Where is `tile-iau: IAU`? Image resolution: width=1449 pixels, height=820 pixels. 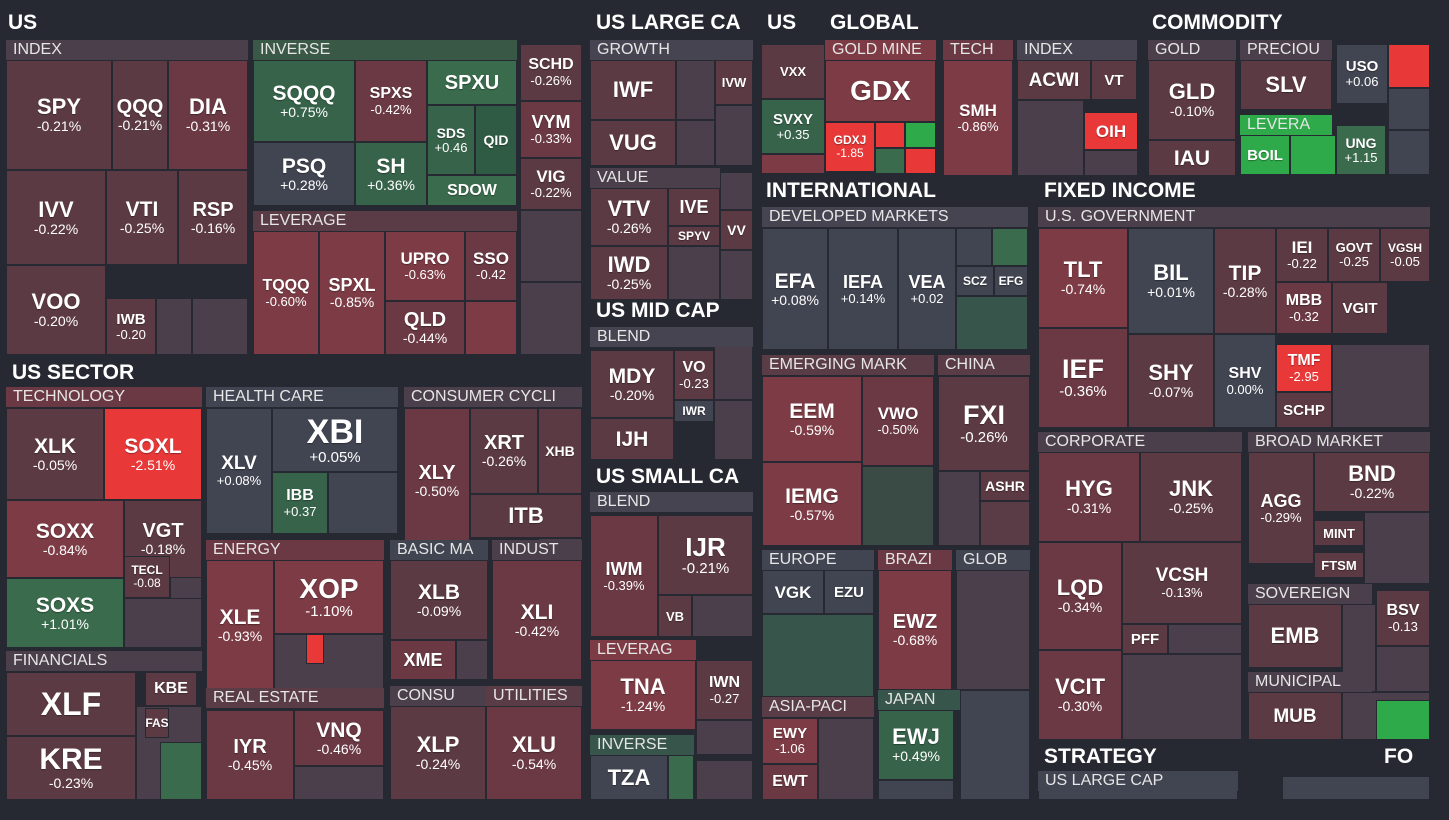
tile-iau: IAU is located at coordinates (1192, 158).